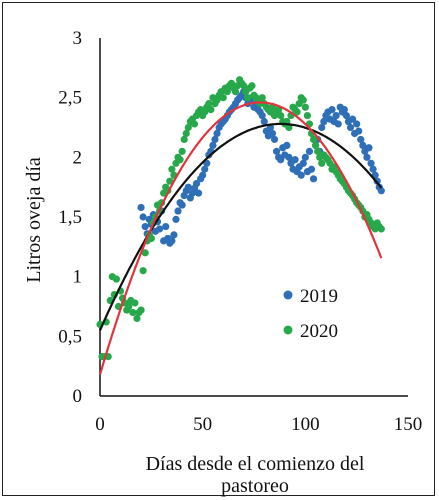 The width and height of the screenshot is (439, 500). What do you see at coordinates (408, 424) in the screenshot?
I see `x-tick-label: 150` at bounding box center [408, 424].